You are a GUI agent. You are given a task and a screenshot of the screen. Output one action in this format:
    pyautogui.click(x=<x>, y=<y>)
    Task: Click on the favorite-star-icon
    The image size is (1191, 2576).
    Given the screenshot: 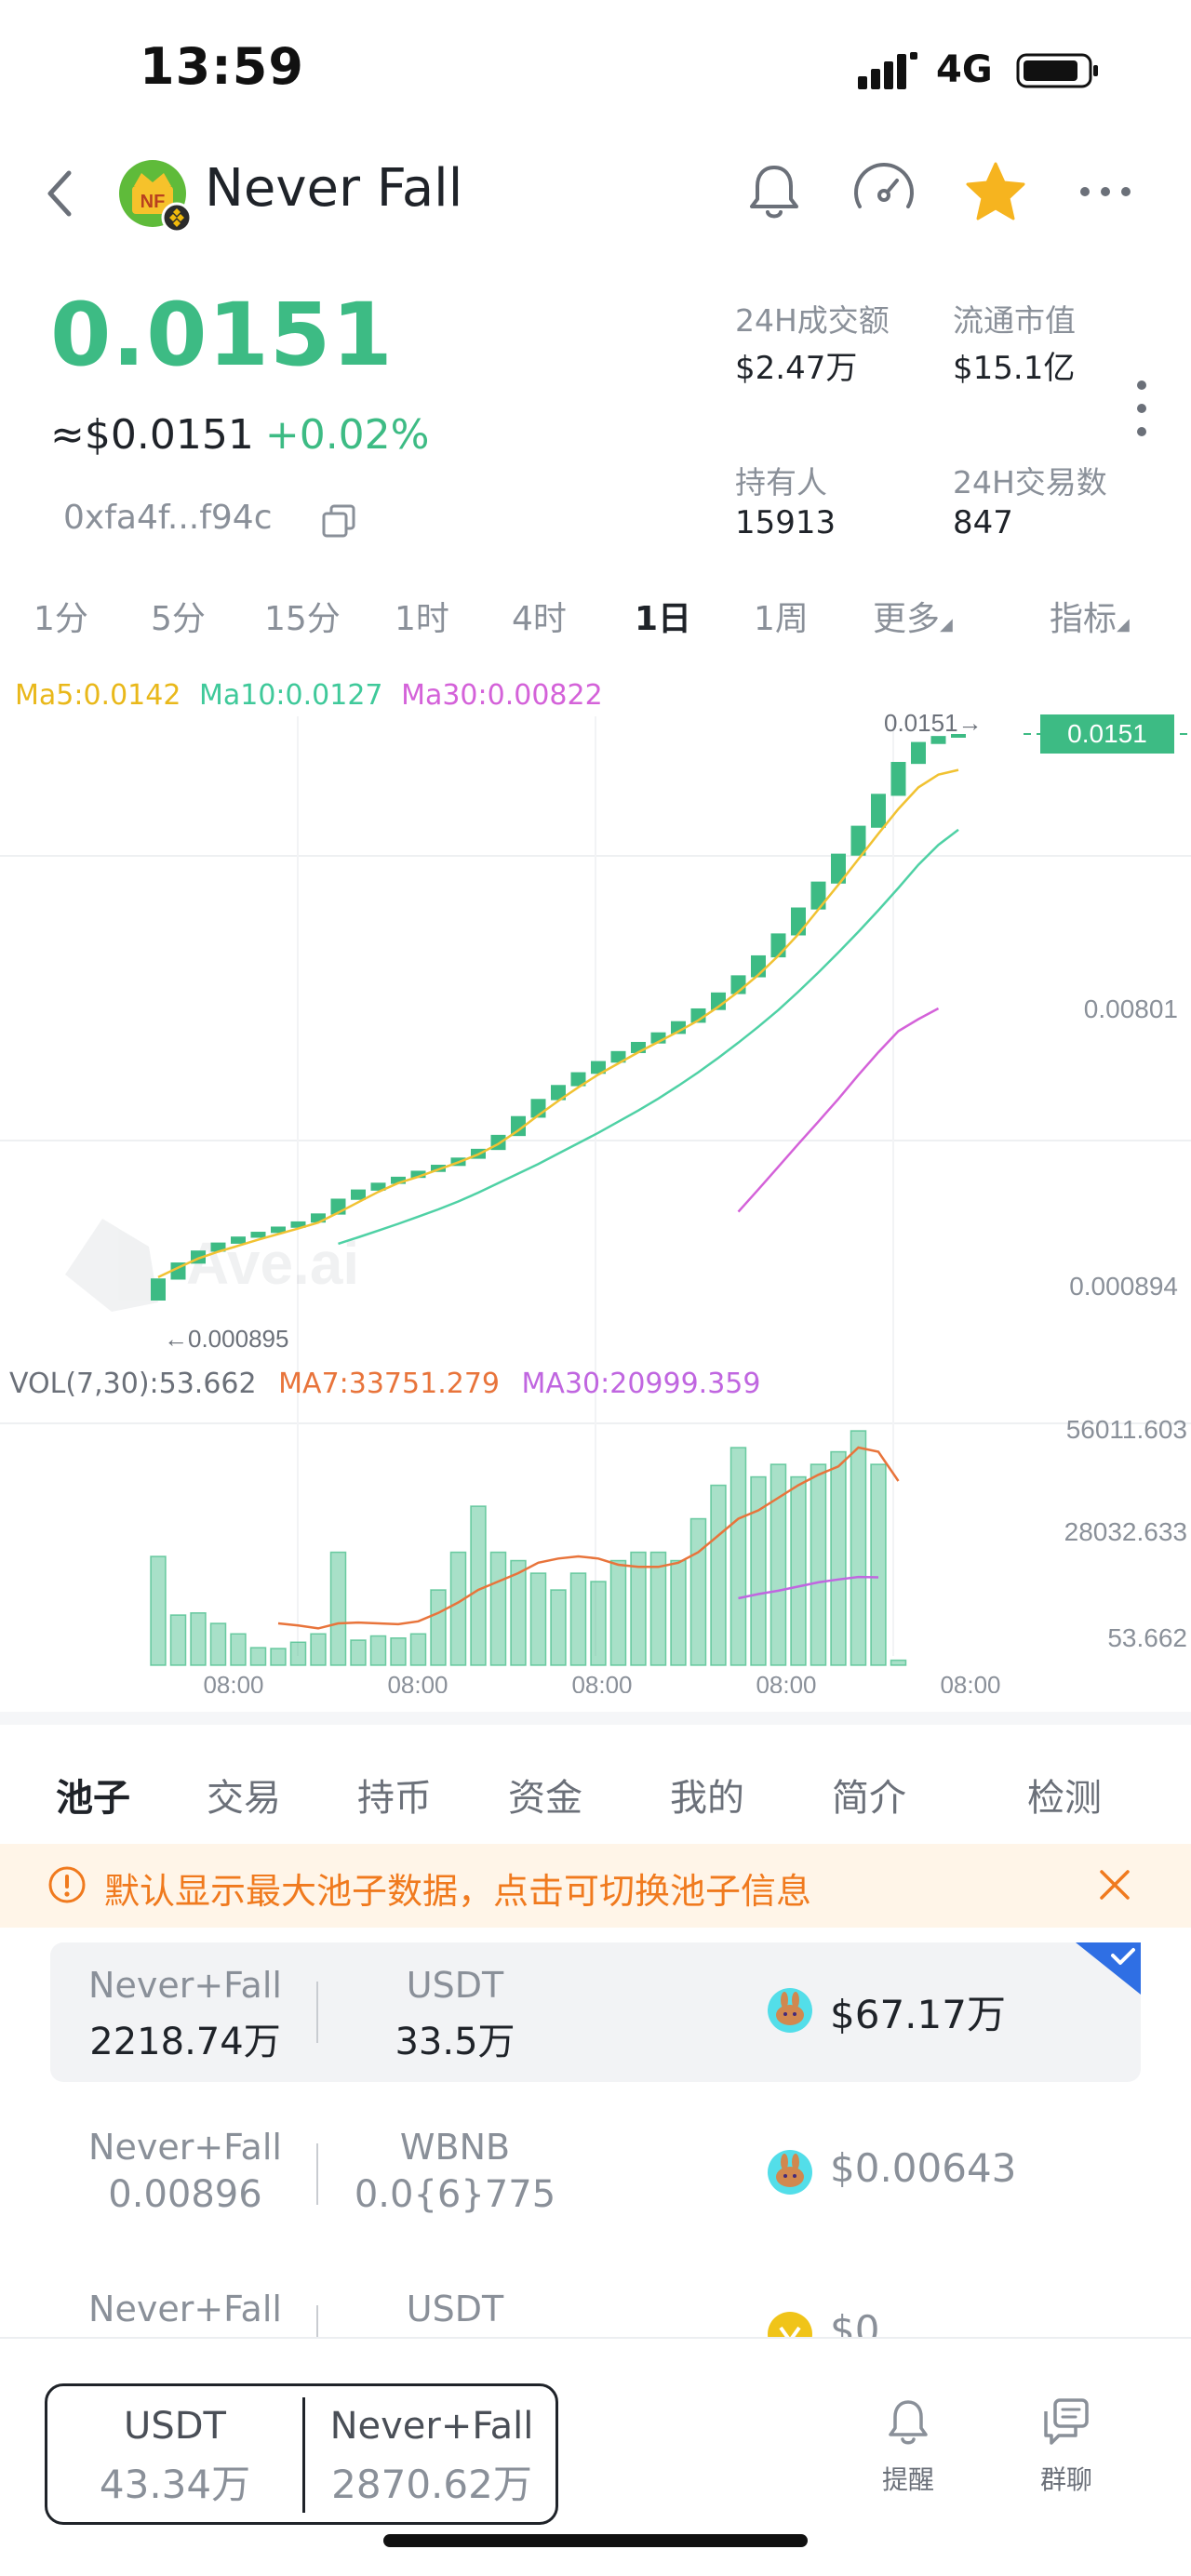 What is the action you would take?
    pyautogui.click(x=995, y=191)
    